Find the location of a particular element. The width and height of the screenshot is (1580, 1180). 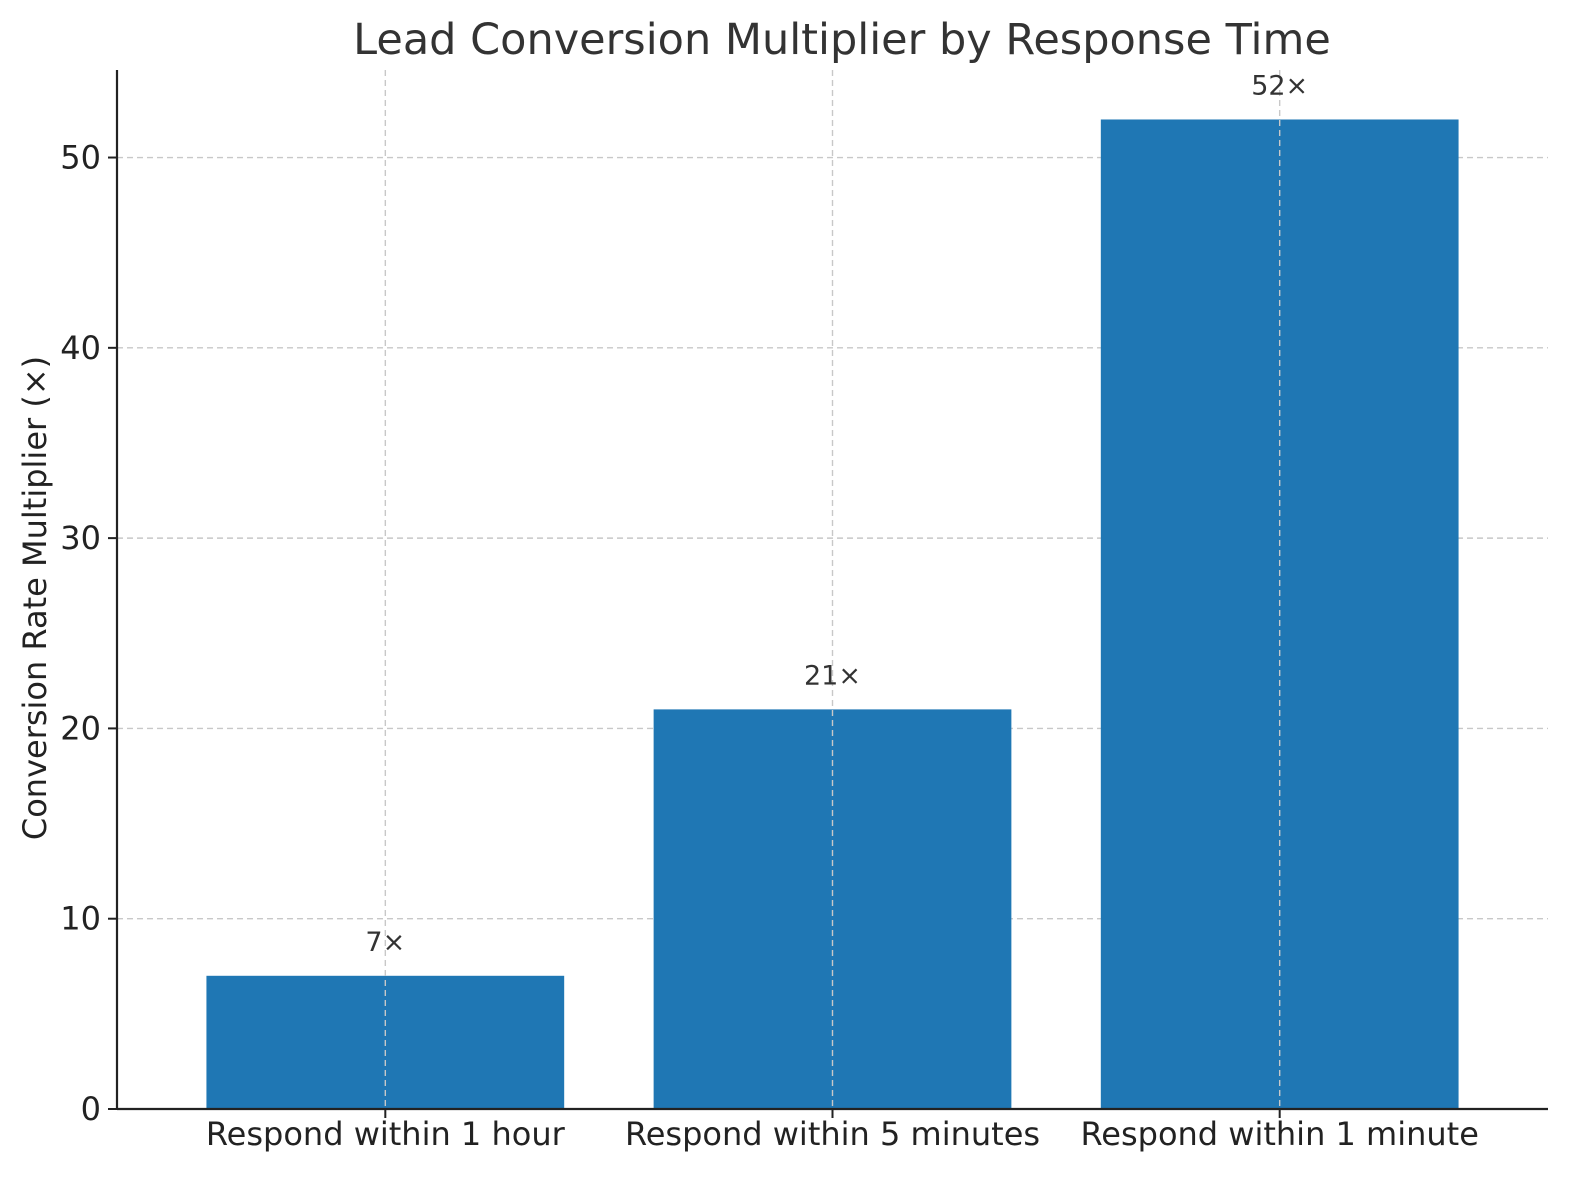

y-tick-label: 10 is located at coordinates (80, 919).